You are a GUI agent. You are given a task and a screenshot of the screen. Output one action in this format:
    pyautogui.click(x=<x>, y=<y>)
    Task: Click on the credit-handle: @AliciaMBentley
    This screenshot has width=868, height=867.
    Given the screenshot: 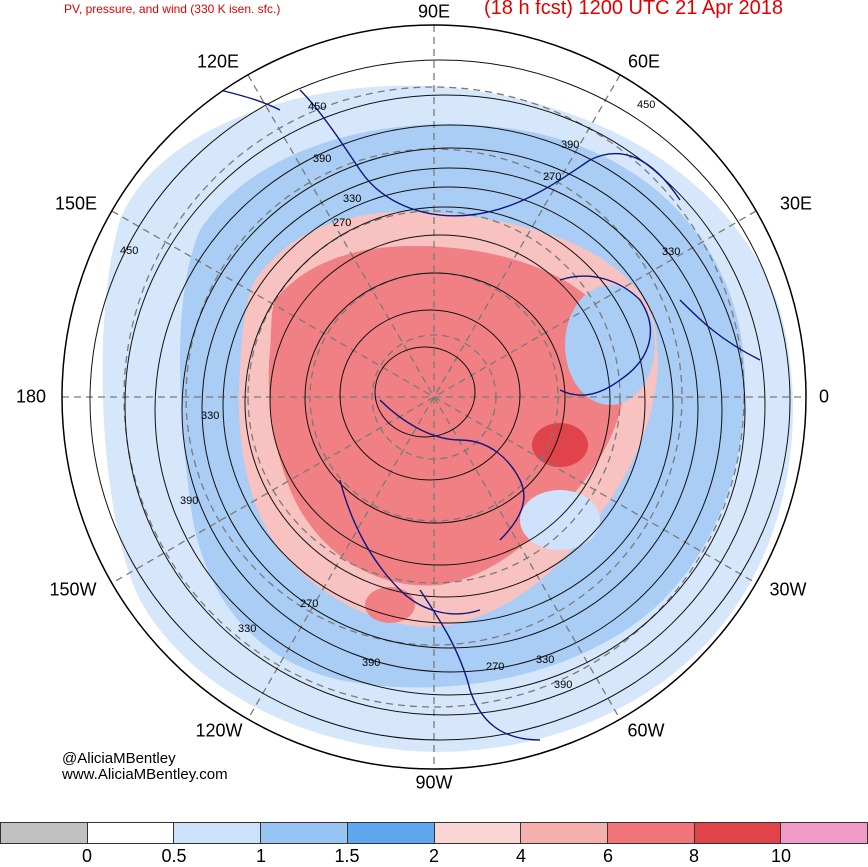 What is the action you would take?
    pyautogui.click(x=119, y=758)
    